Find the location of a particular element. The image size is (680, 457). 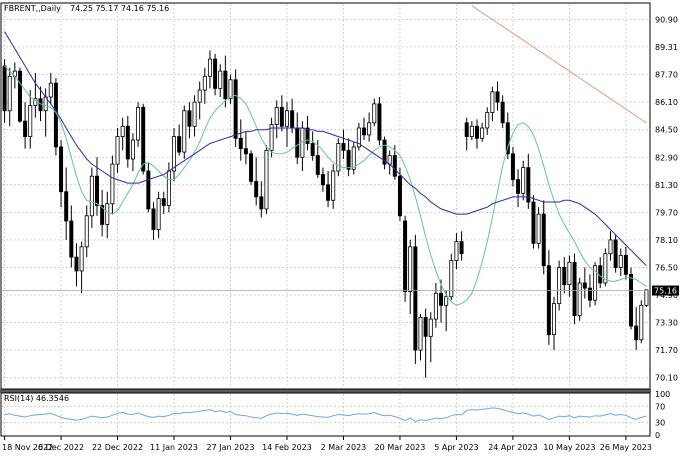

rsi-line is located at coordinates (325, 415).